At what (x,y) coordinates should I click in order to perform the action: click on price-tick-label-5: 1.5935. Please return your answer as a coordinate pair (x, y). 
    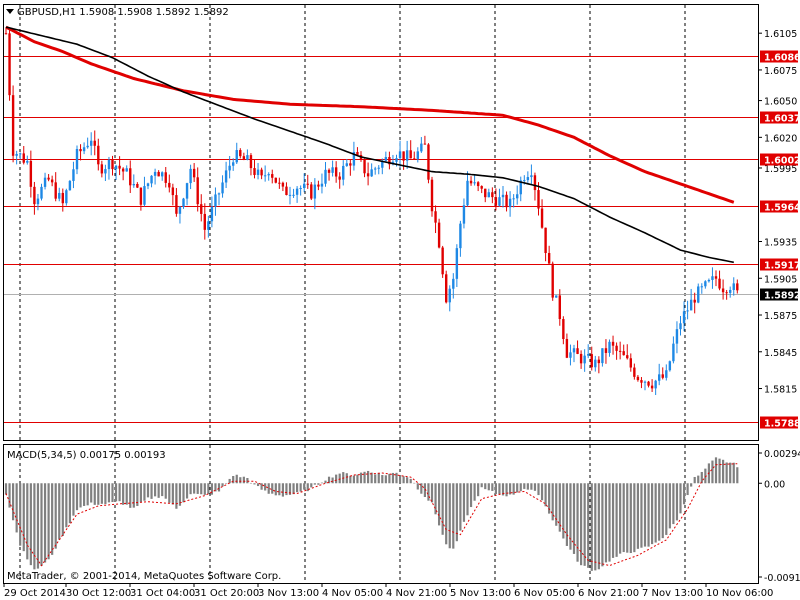
    Looking at the image, I should click on (780, 242).